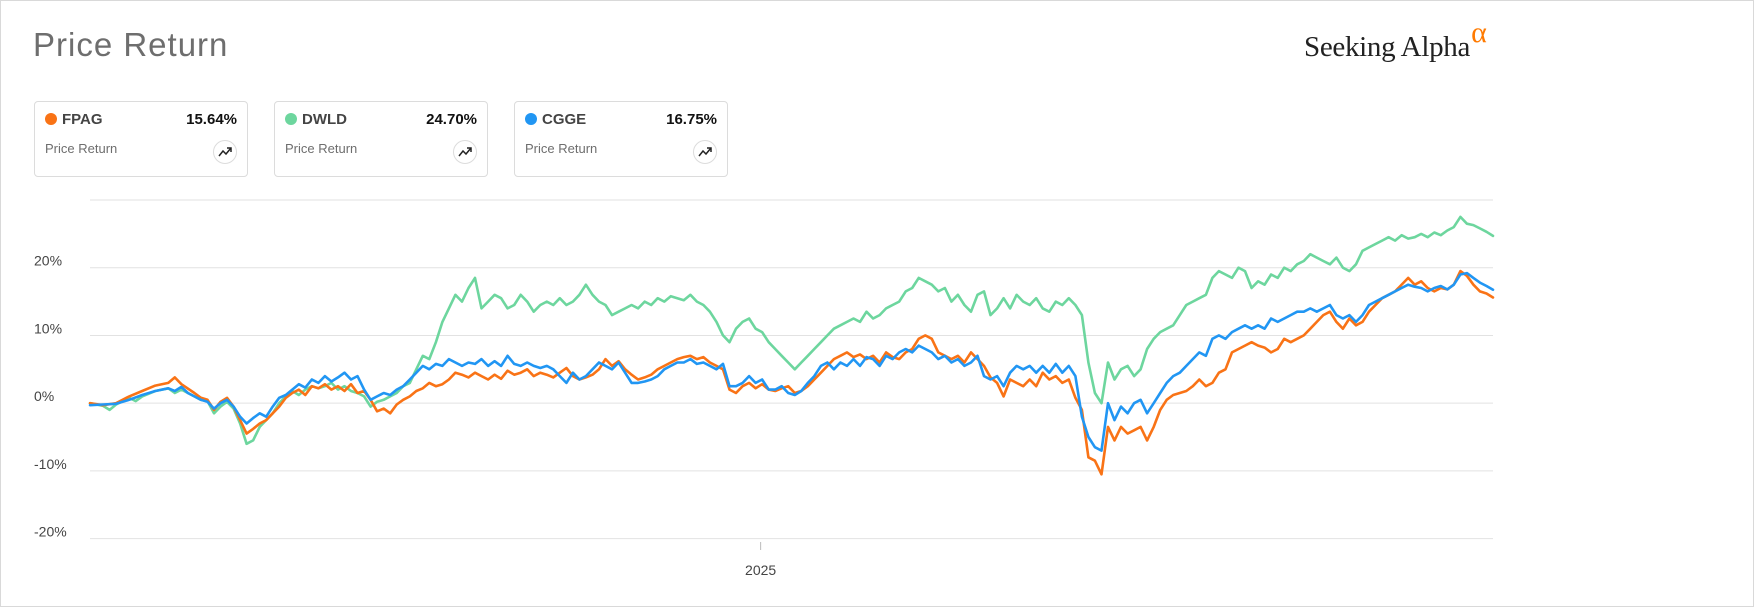 The width and height of the screenshot is (1754, 607). What do you see at coordinates (1387, 47) in the screenshot?
I see `brand-name: Seeking Alpha` at bounding box center [1387, 47].